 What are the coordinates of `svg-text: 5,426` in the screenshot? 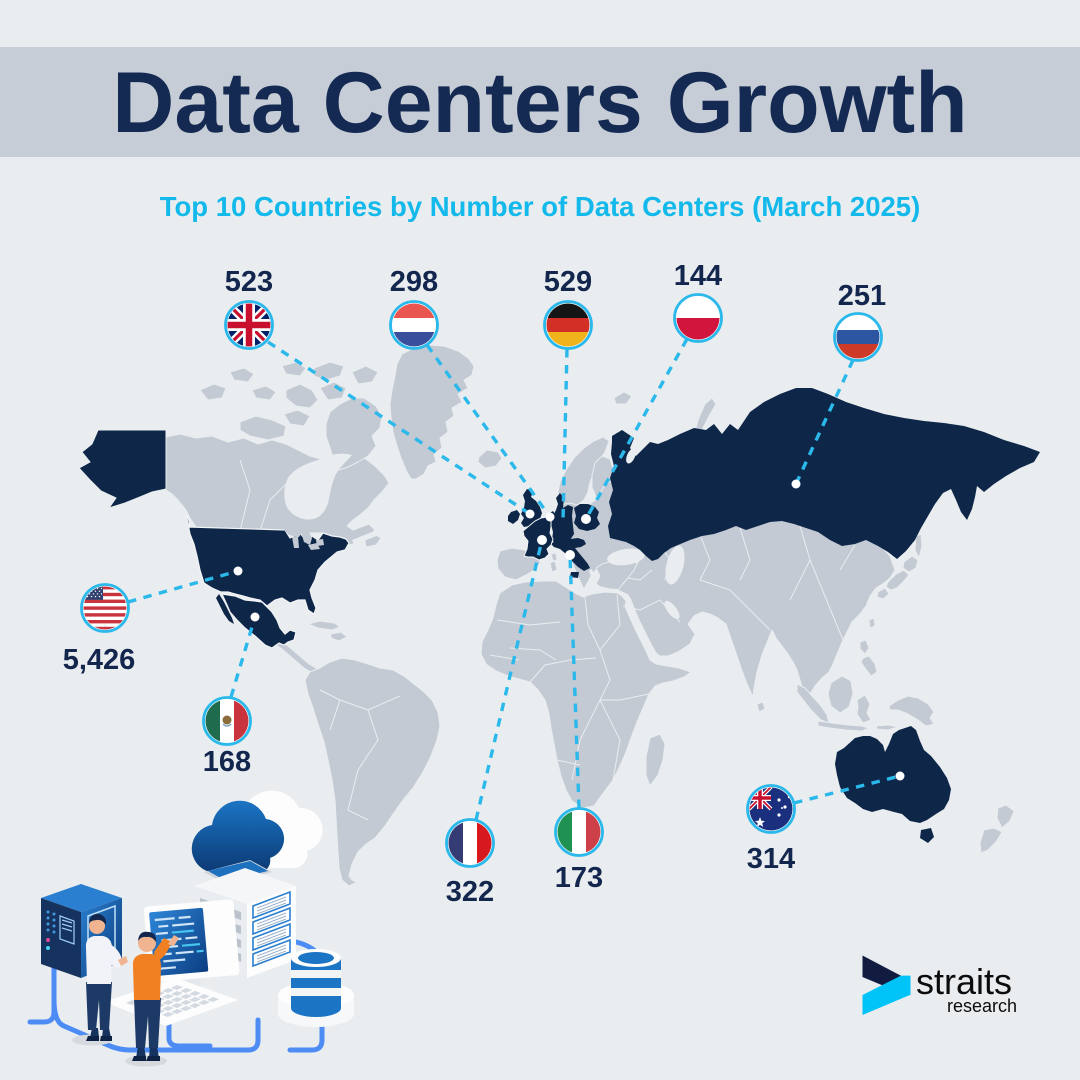 It's located at (99, 660).